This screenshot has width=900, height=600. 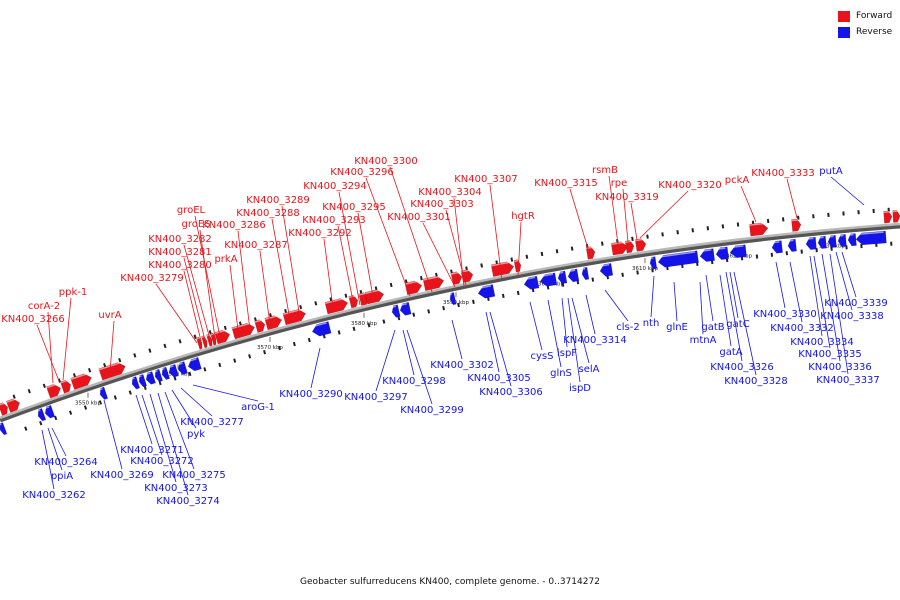 What do you see at coordinates (176, 488) in the screenshot?
I see `reverse-gene-label: KN400_3273` at bounding box center [176, 488].